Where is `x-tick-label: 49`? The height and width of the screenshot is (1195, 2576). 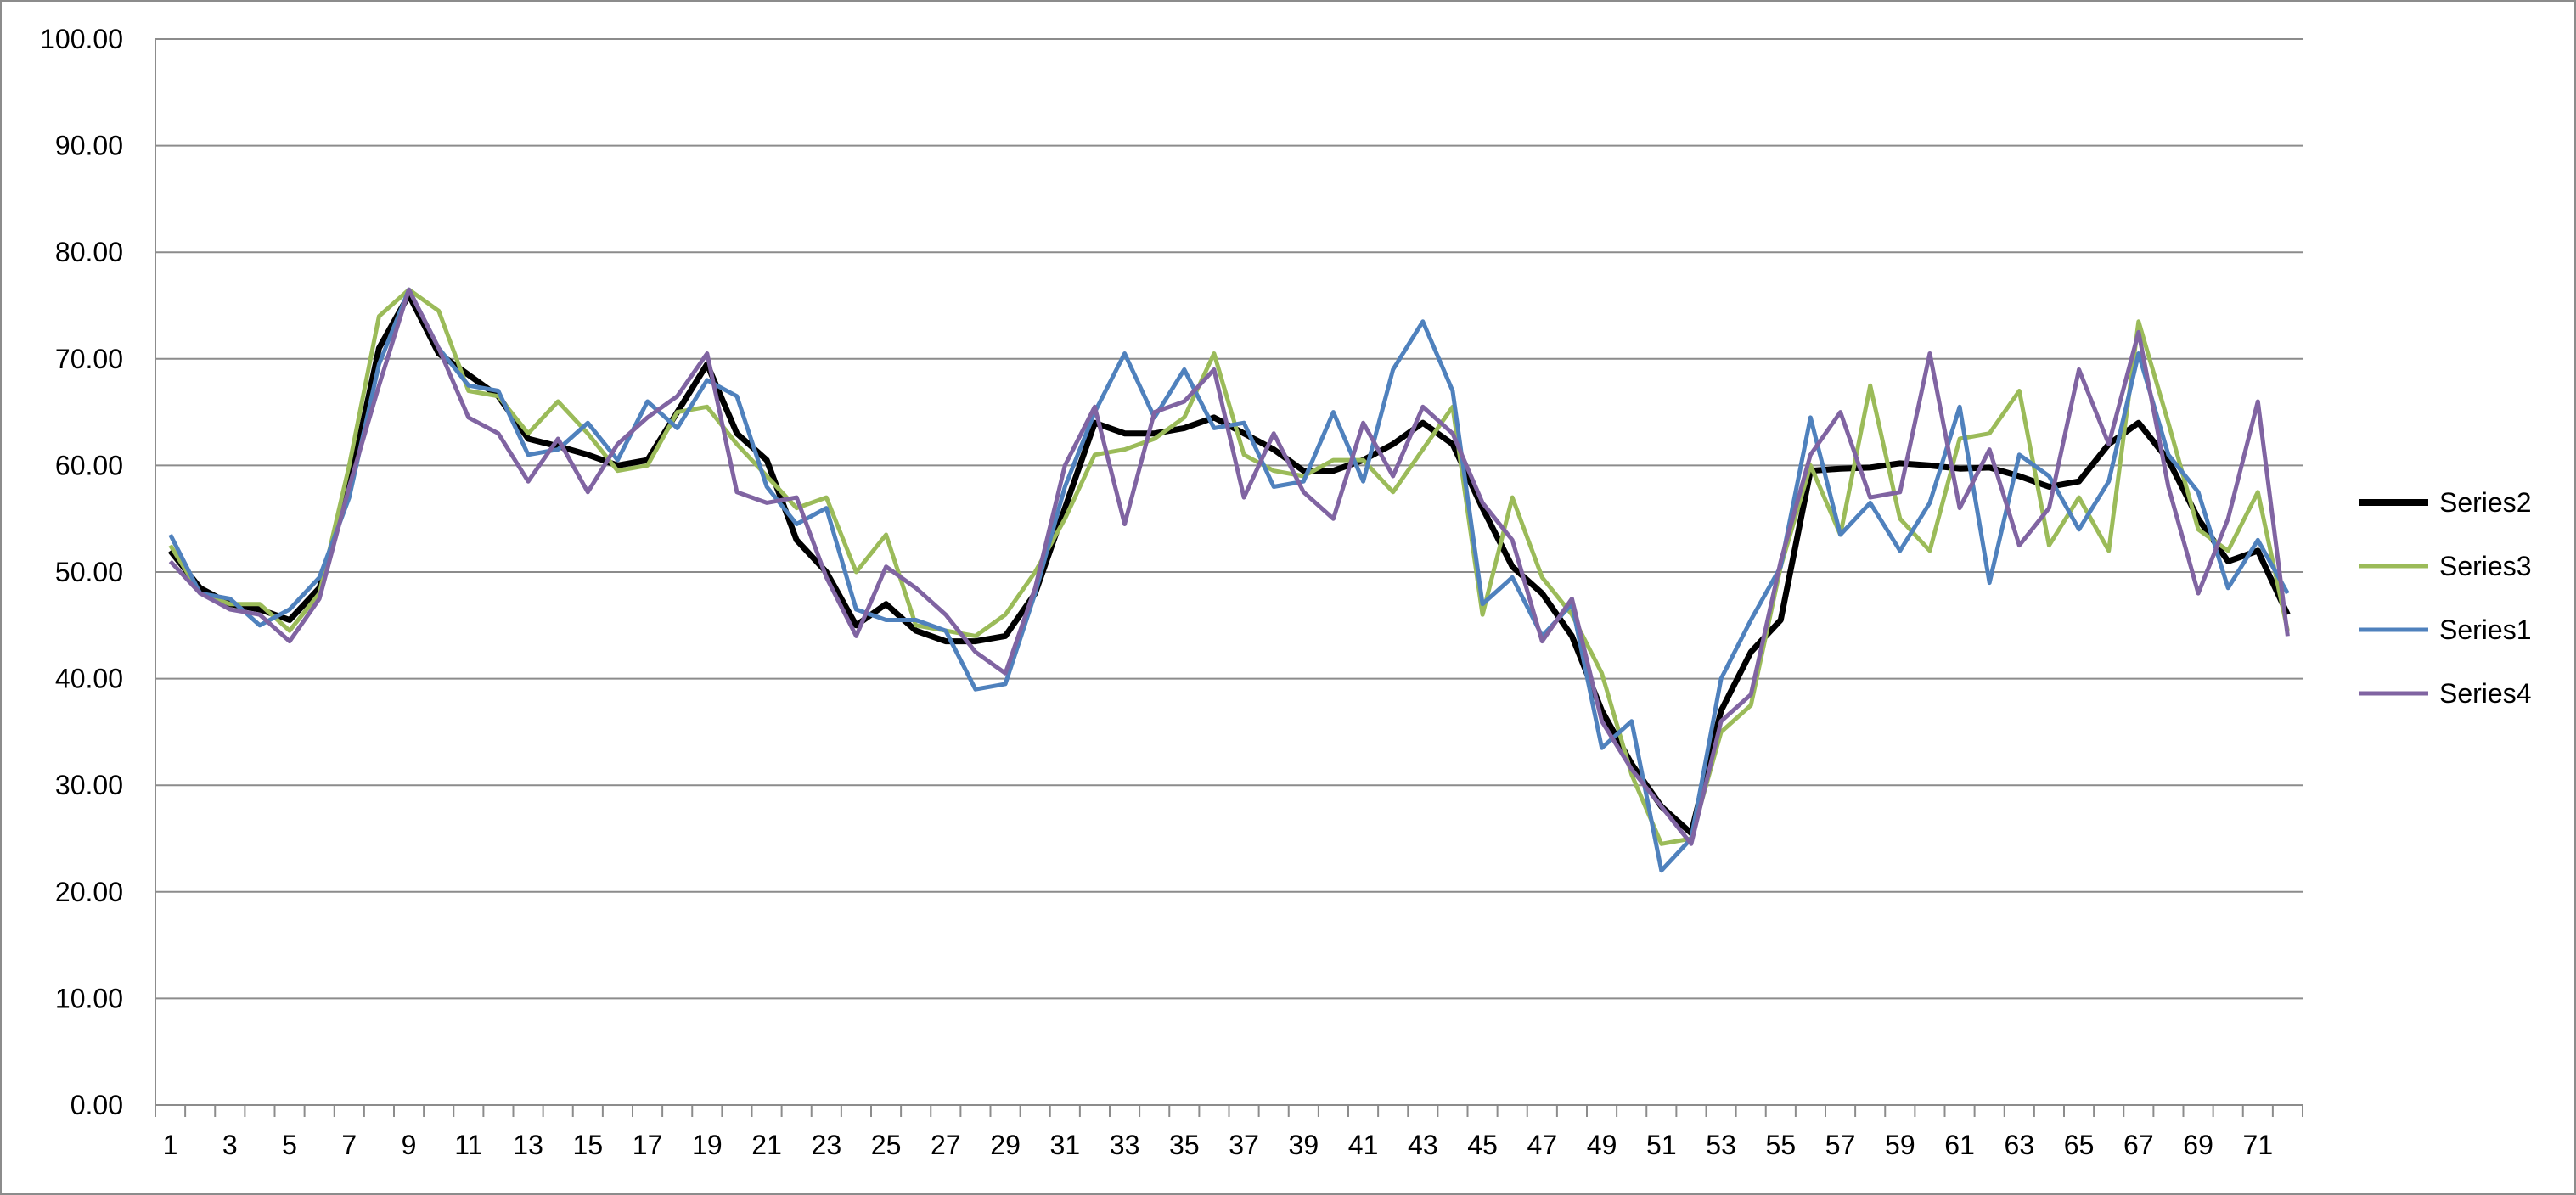 x-tick-label: 49 is located at coordinates (1602, 1145).